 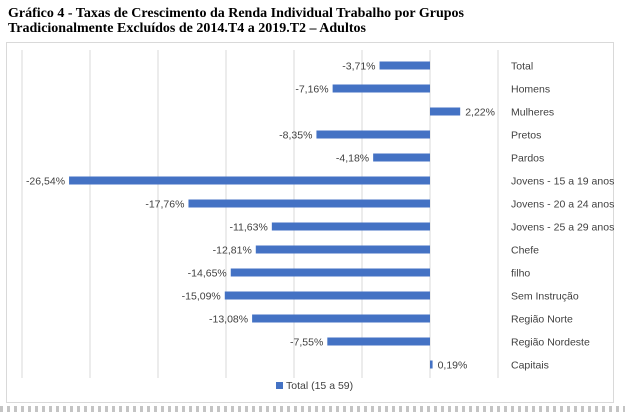 What do you see at coordinates (312, 409) in the screenshot?
I see `page-edge-decoration` at bounding box center [312, 409].